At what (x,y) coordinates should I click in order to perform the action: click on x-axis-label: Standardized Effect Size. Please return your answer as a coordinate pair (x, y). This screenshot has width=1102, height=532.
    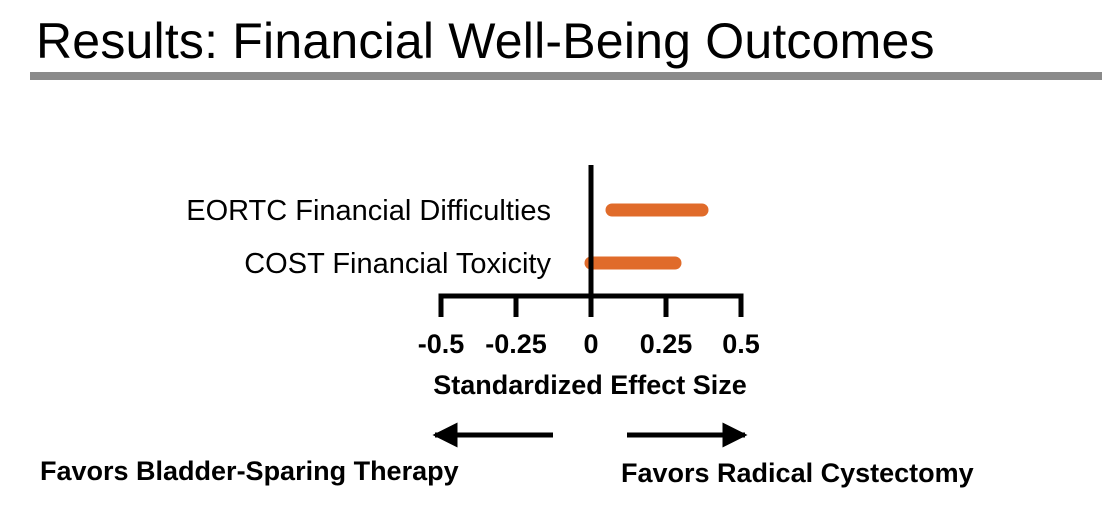
    Looking at the image, I should click on (590, 385).